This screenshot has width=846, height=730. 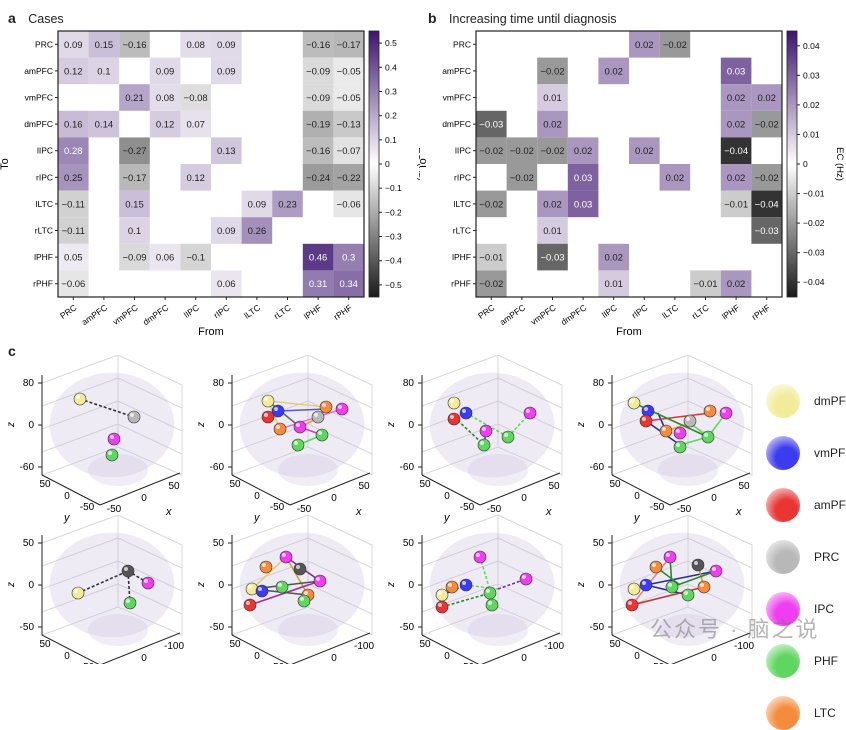 I want to click on heatmap-cell-label: −0.13, so click(x=349, y=125).